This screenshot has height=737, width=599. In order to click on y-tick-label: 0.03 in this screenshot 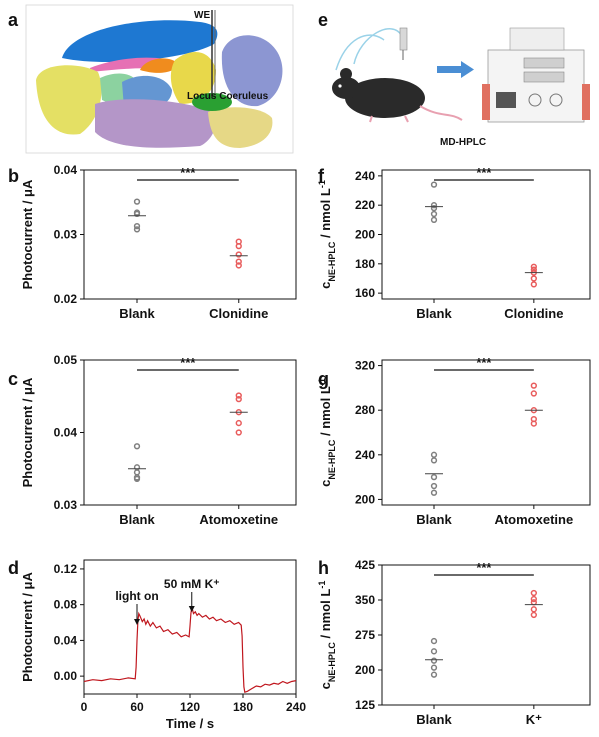, I will do `click(66, 505)`.